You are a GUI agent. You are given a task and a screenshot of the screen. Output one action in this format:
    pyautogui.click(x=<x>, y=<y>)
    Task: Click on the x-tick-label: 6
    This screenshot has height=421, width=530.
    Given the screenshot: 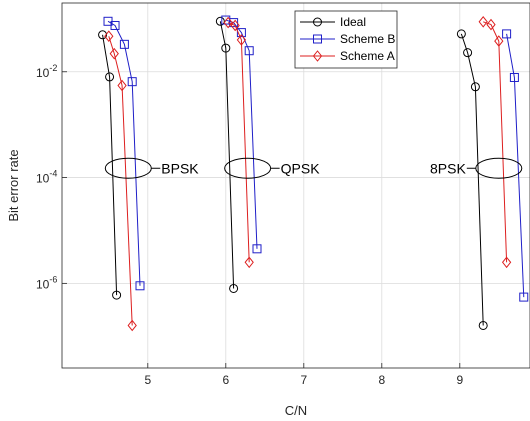 What is the action you would take?
    pyautogui.click(x=225, y=380)
    